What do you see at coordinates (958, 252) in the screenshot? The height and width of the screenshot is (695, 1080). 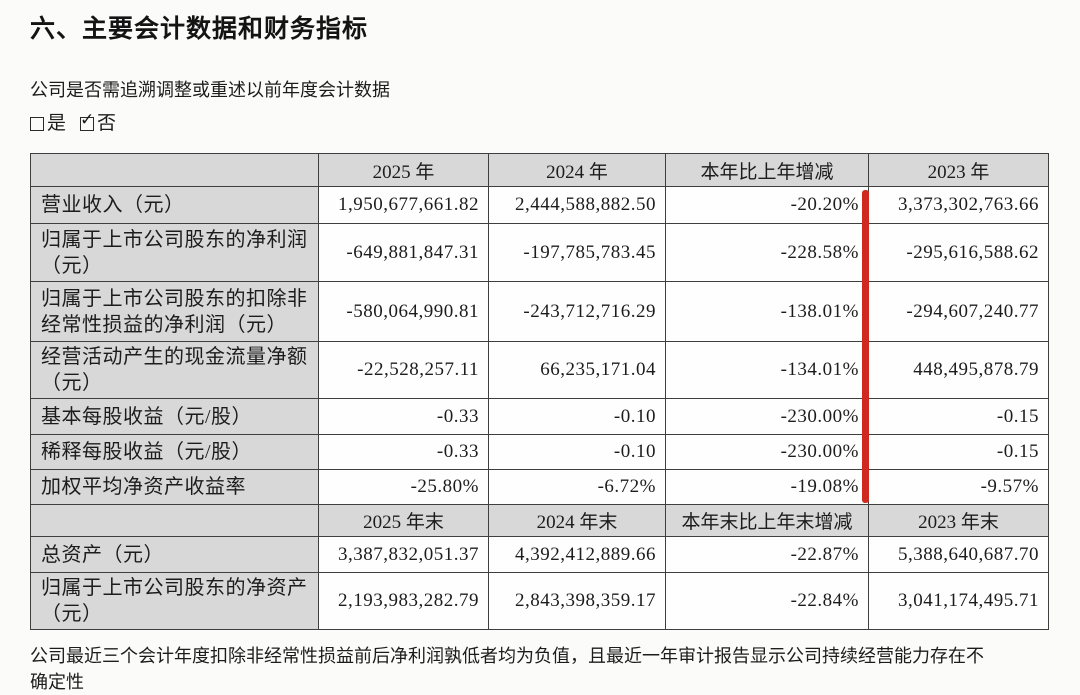 I see `value-2023: -295,616,588.62` at bounding box center [958, 252].